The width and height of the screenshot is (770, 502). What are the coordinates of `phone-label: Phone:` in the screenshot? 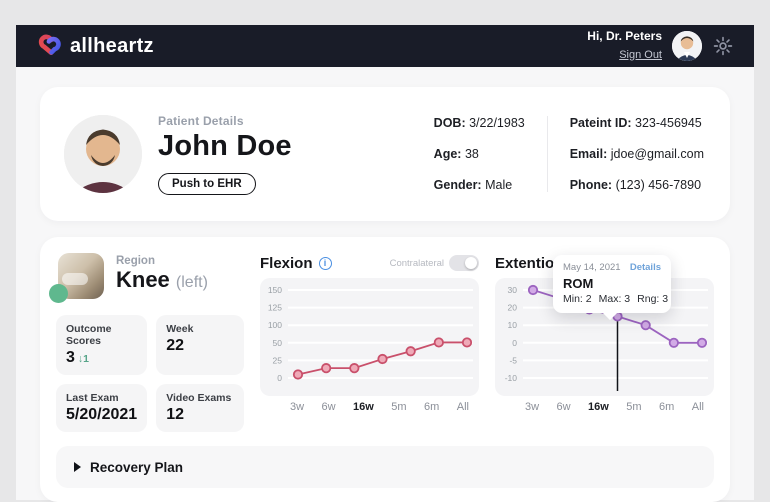 It's located at (591, 185).